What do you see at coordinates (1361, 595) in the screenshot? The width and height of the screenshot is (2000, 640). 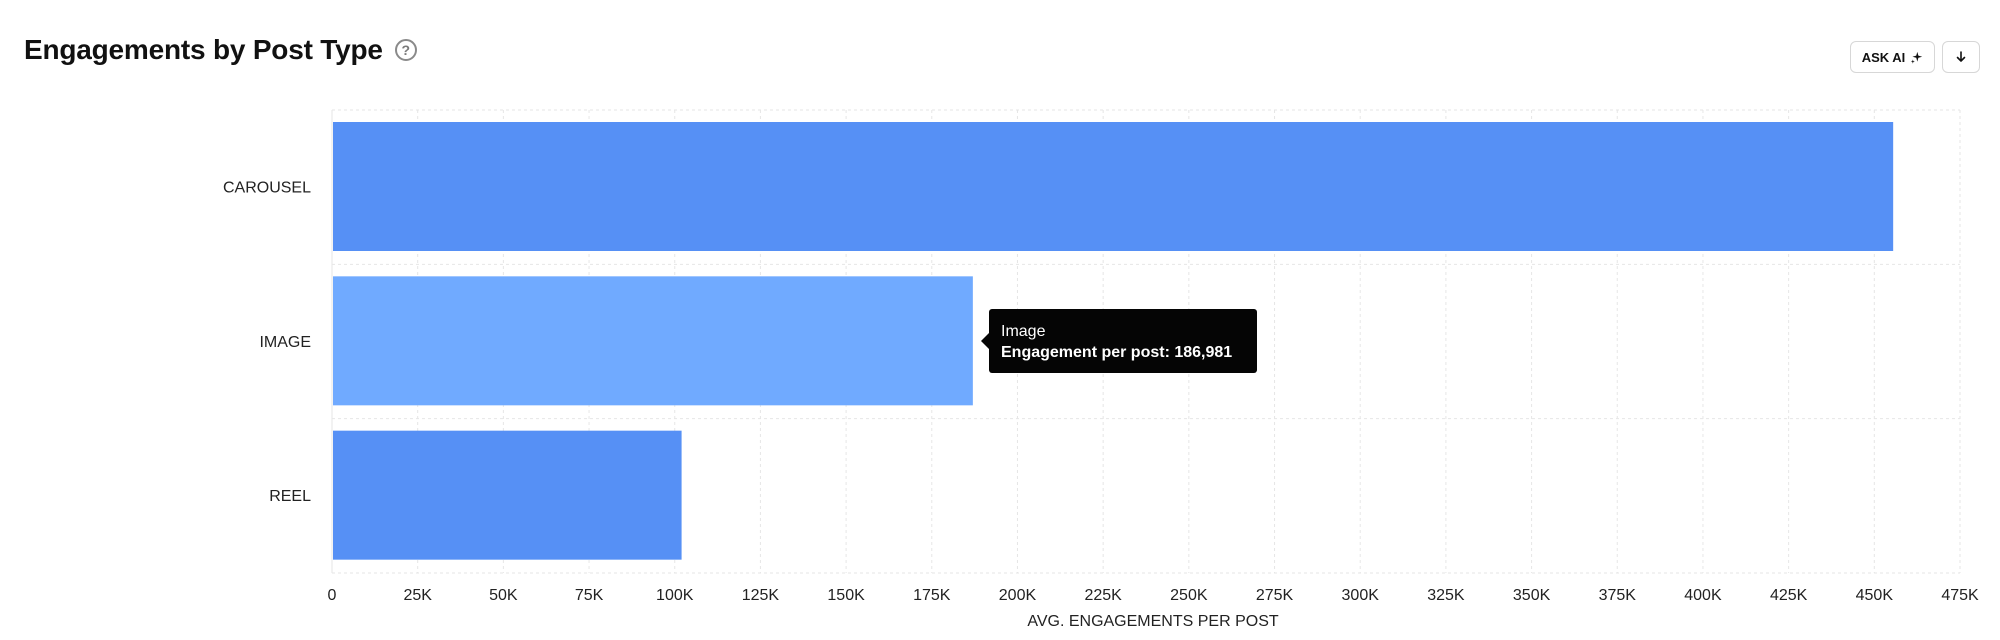 I see `x-tick-label: 300K` at bounding box center [1361, 595].